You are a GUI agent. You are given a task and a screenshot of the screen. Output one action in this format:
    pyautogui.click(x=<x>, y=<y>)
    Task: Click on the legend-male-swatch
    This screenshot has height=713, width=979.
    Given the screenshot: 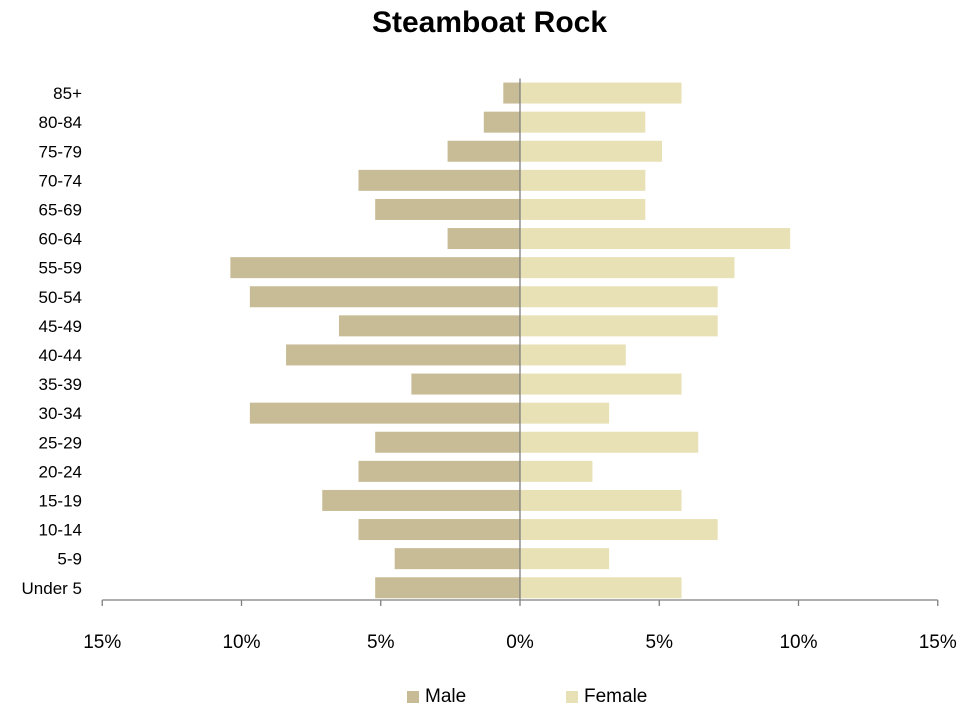 What is the action you would take?
    pyautogui.click(x=413, y=697)
    